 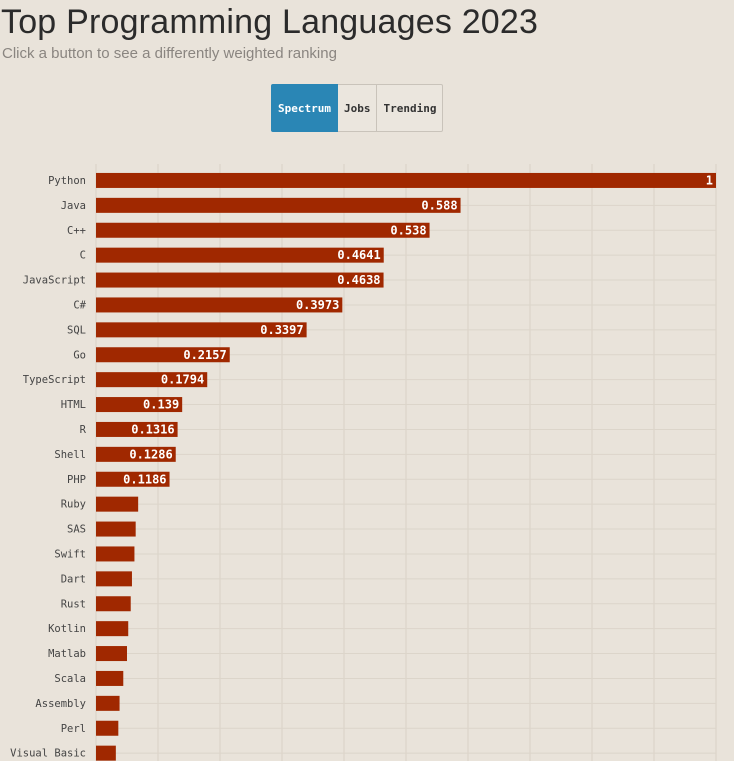 I want to click on category-label: Assembly, so click(x=60, y=704).